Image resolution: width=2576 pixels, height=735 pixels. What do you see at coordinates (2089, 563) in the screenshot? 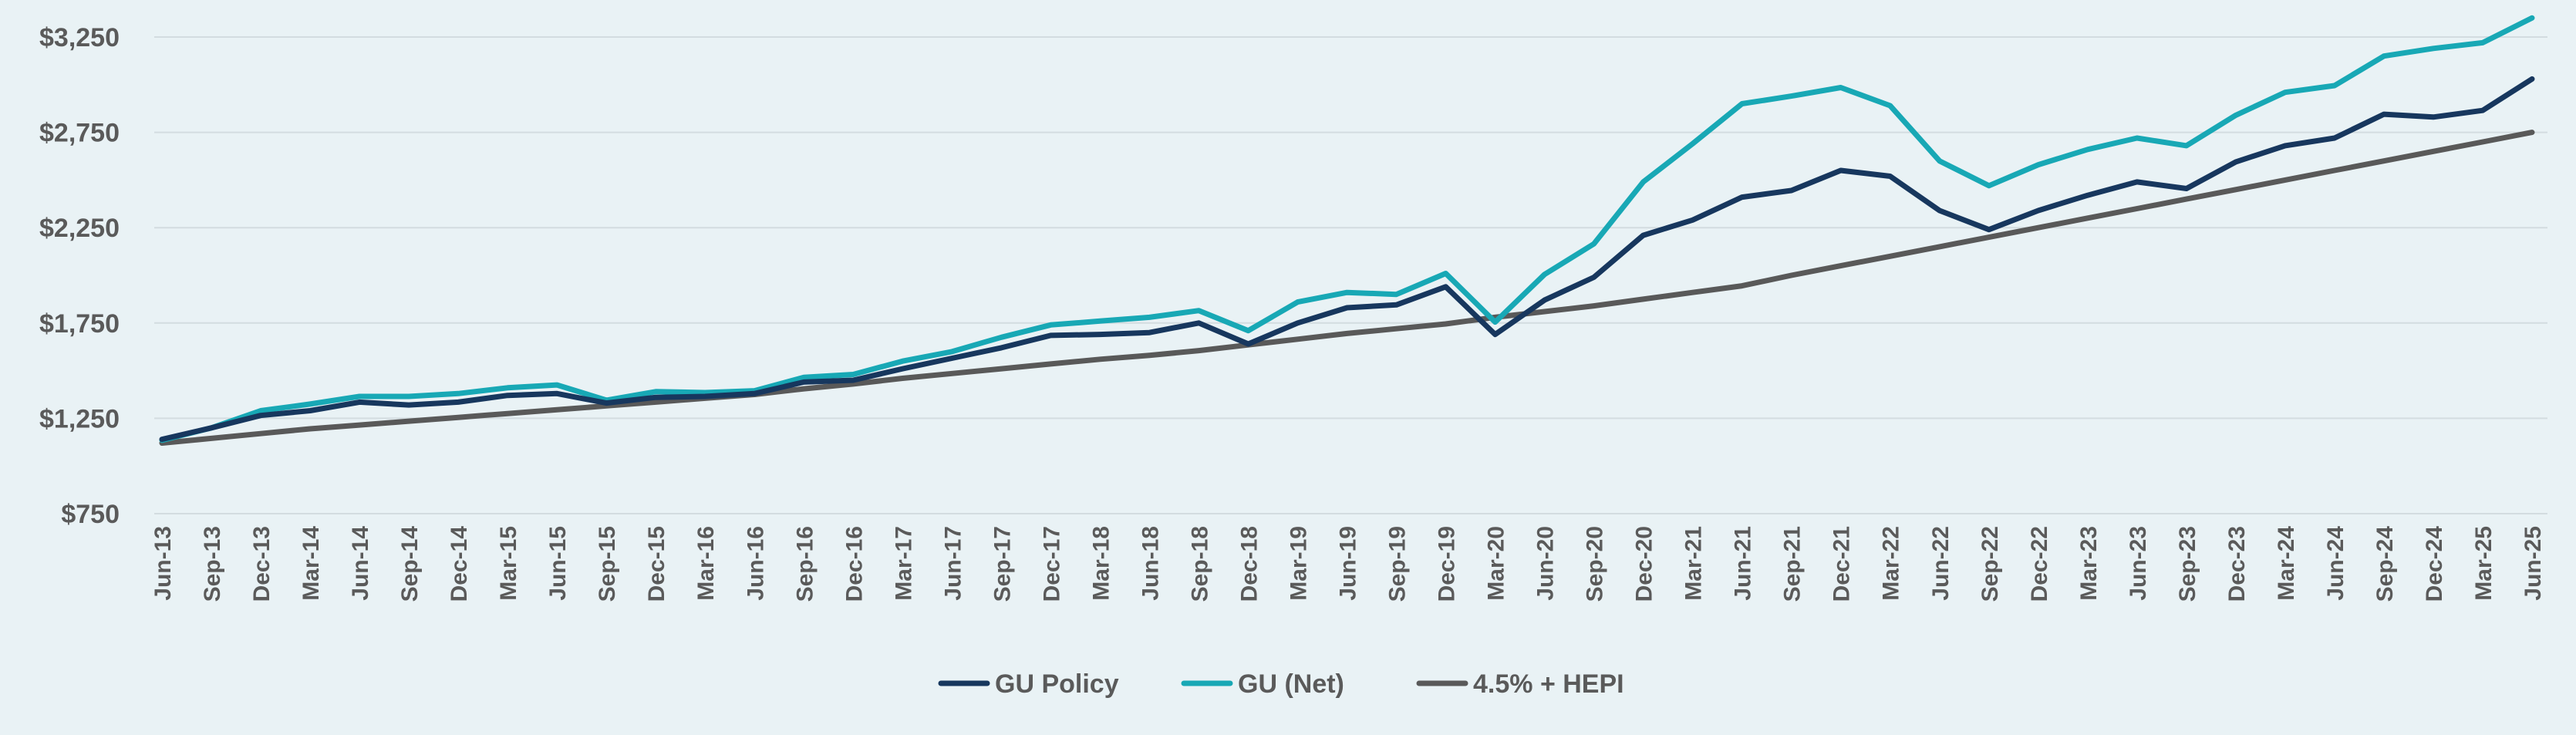
I see `x-tick-label: Mar-23` at bounding box center [2089, 563].